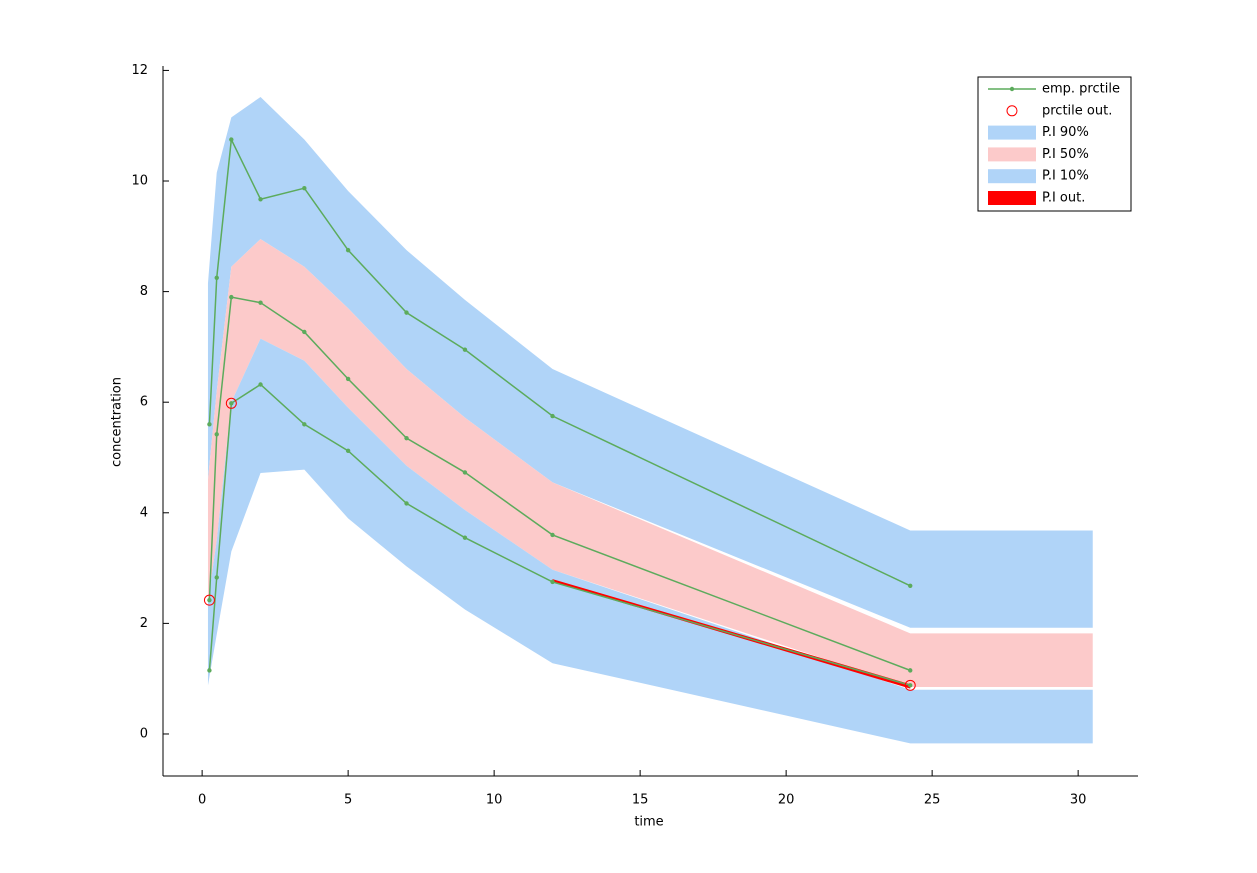 Image resolution: width=1257 pixels, height=873 pixels. I want to click on x-tick-label: 25, so click(932, 800).